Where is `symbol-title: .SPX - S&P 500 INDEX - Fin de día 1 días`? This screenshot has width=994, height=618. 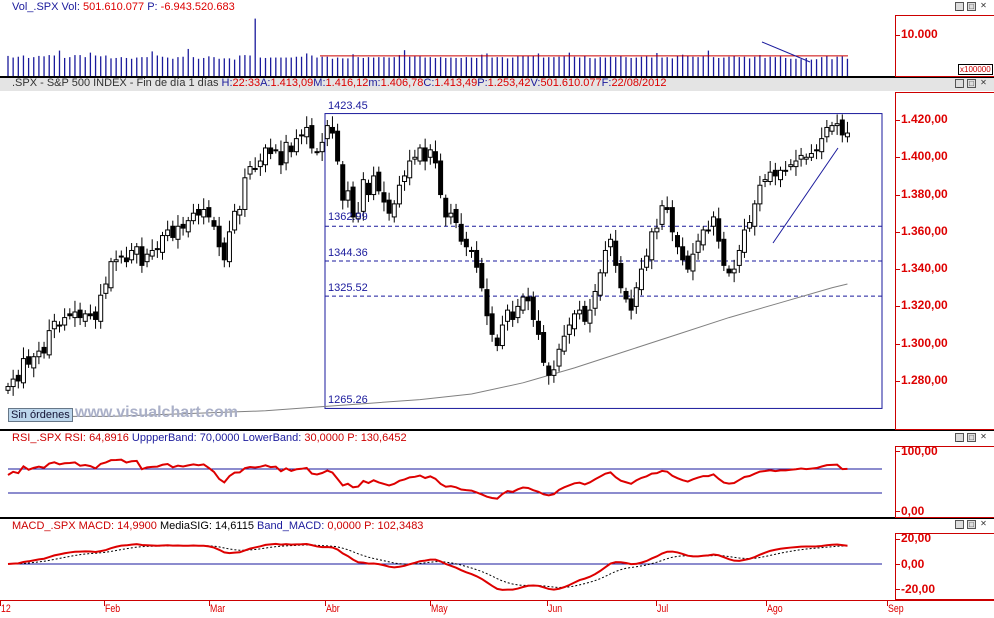 symbol-title: .SPX - S&P 500 INDEX - Fin de día 1 días is located at coordinates (115, 83).